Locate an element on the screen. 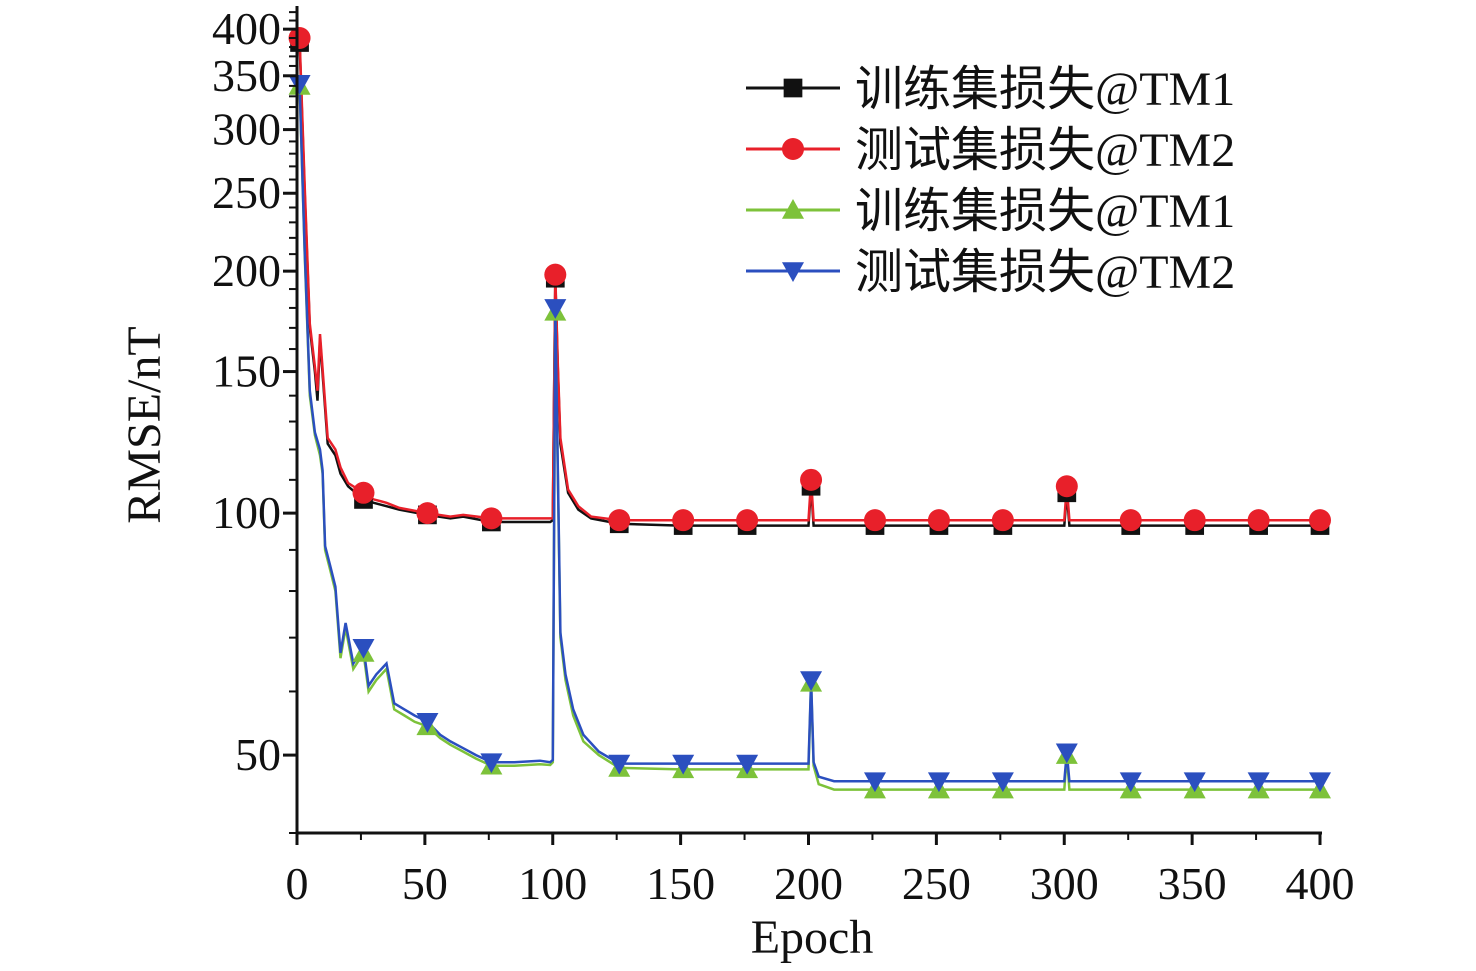 The image size is (1476, 971). x-tick-label: 100 is located at coordinates (552, 883).